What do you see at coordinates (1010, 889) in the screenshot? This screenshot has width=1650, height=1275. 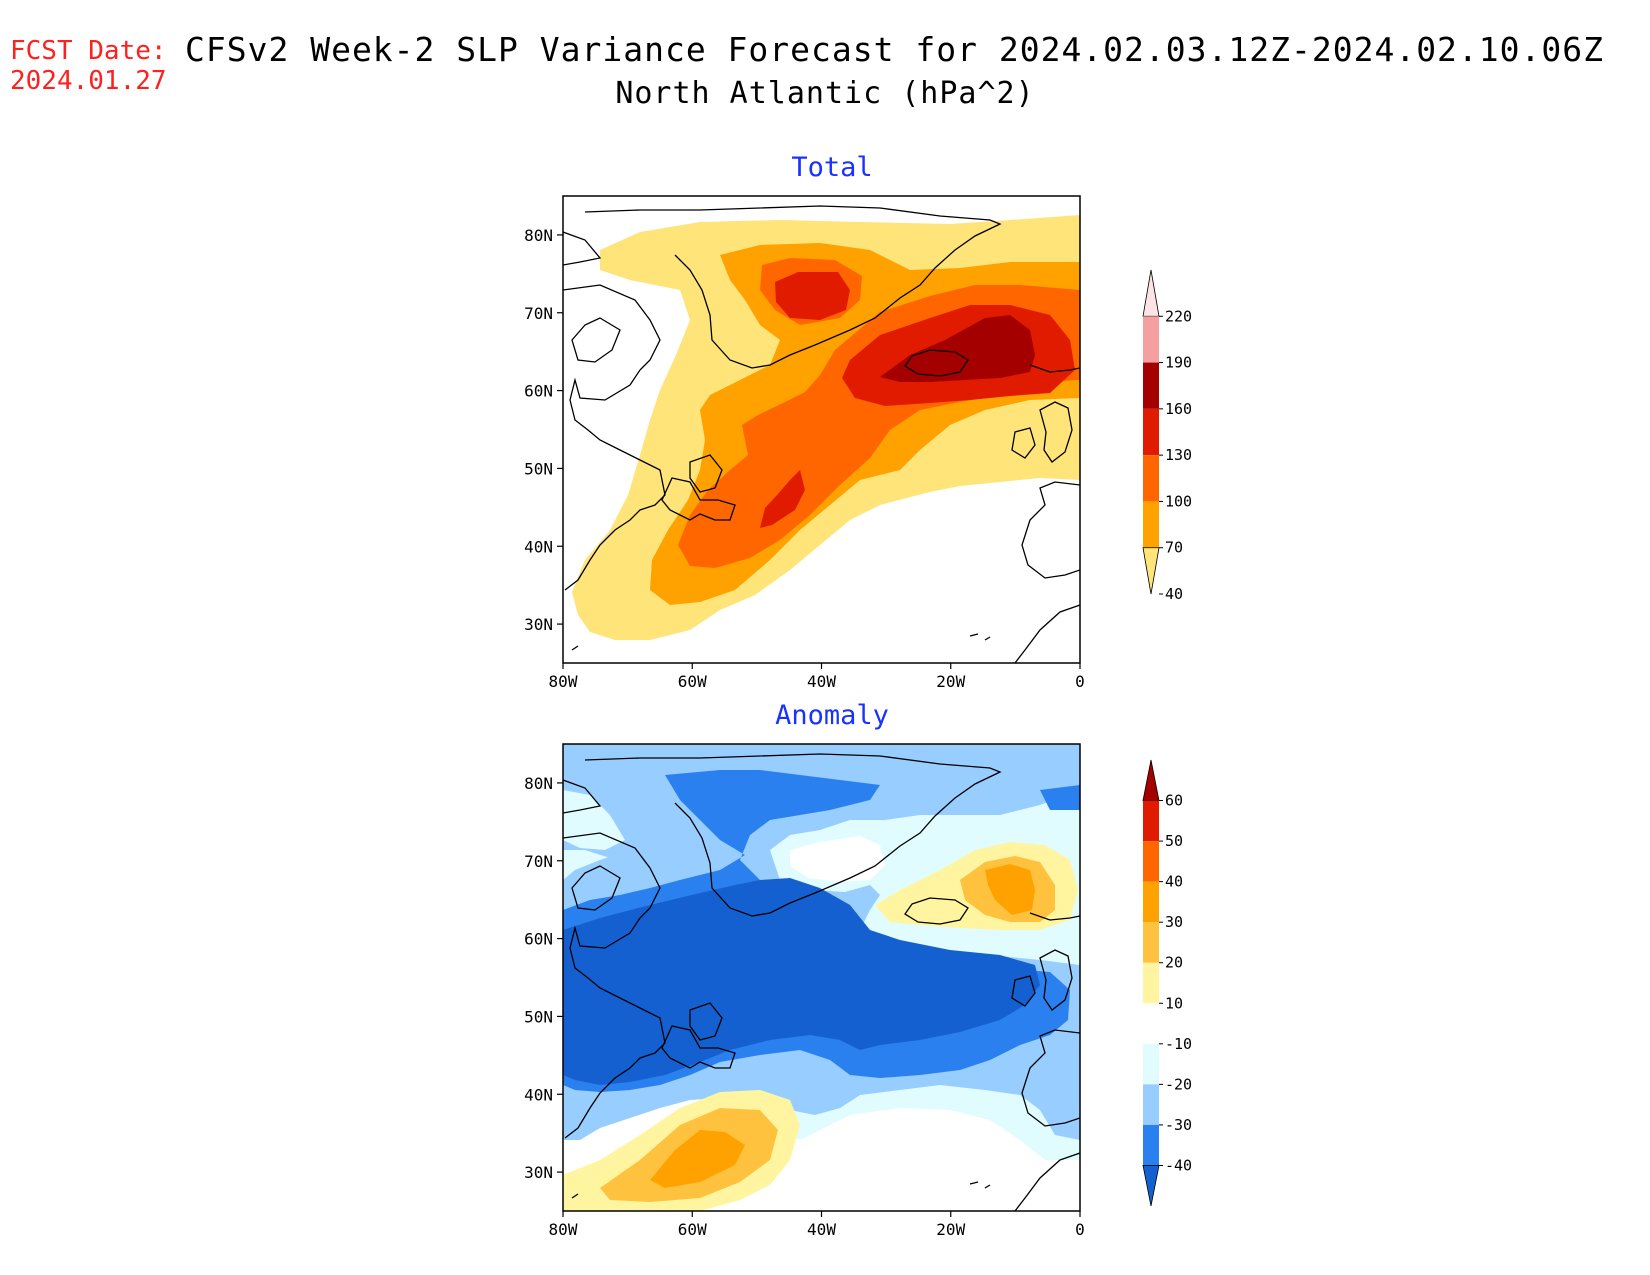 I see `anomaly-contour-pos30-iceland` at bounding box center [1010, 889].